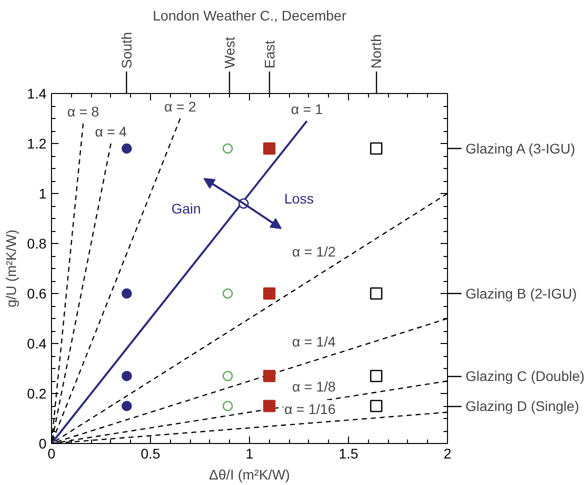 The width and height of the screenshot is (587, 485). I want to click on text: Glazing A (3-IGU), so click(521, 148).